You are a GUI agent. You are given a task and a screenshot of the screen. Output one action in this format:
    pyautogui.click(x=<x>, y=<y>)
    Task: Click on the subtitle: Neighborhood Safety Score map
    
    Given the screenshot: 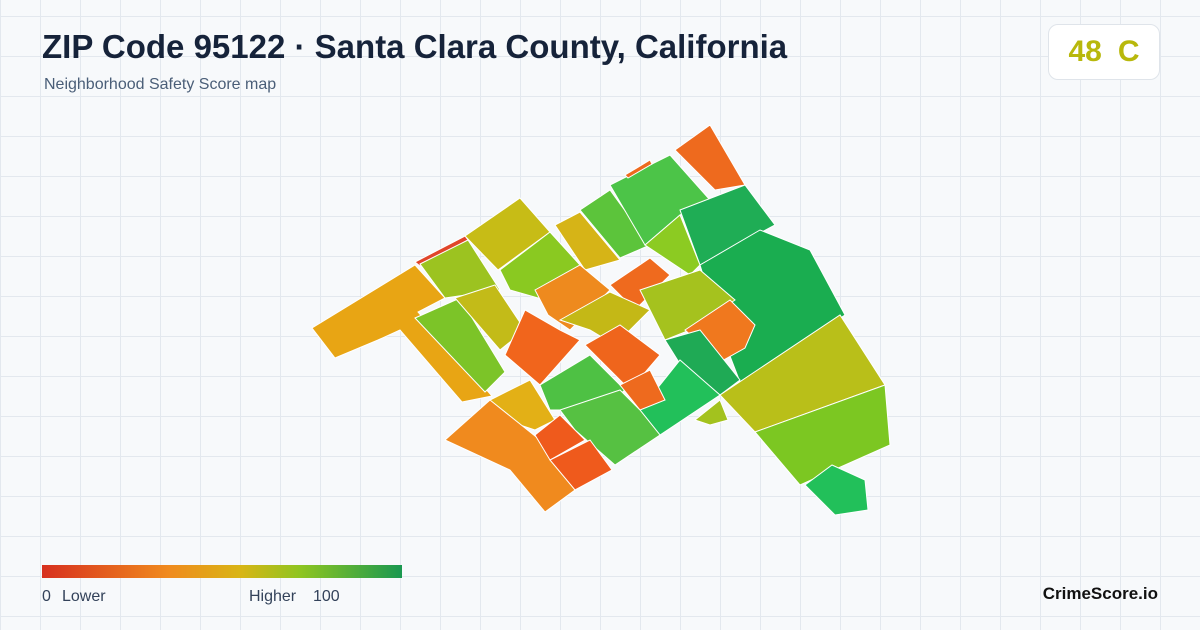 What is the action you would take?
    pyautogui.click(x=160, y=84)
    